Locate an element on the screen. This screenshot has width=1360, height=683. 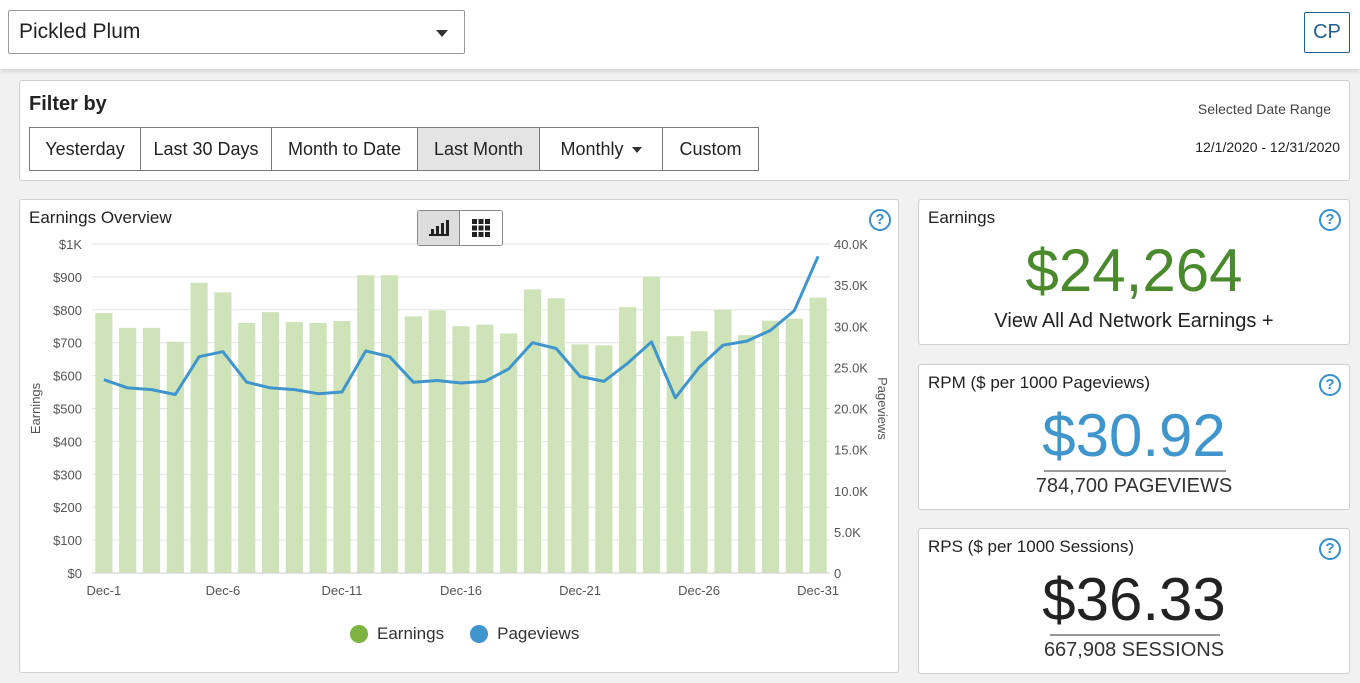
yesterday-button: Yesterday is located at coordinates (85, 149).